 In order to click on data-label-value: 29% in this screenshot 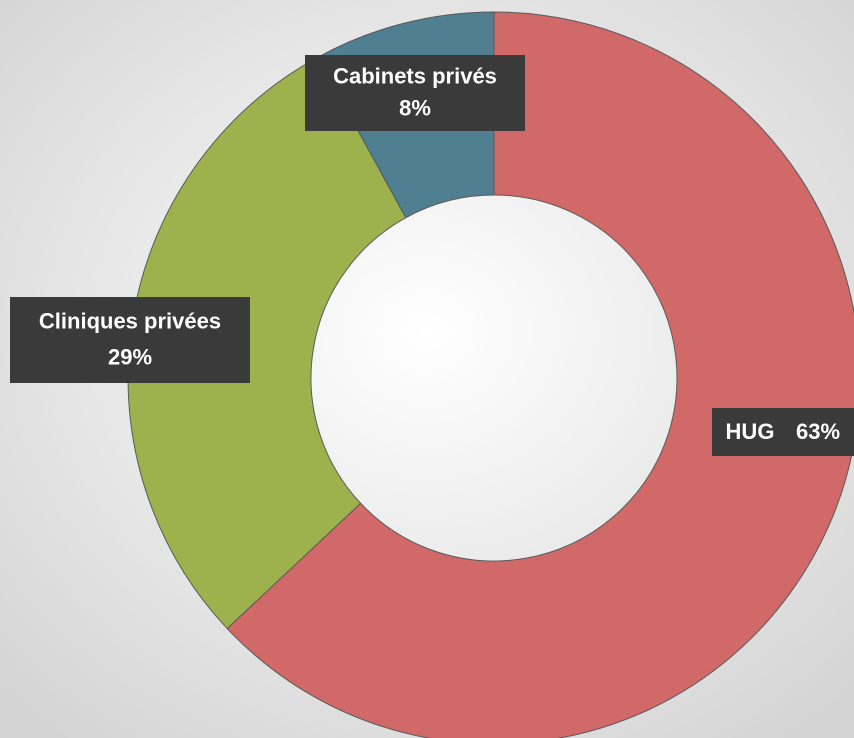, I will do `click(130, 357)`.